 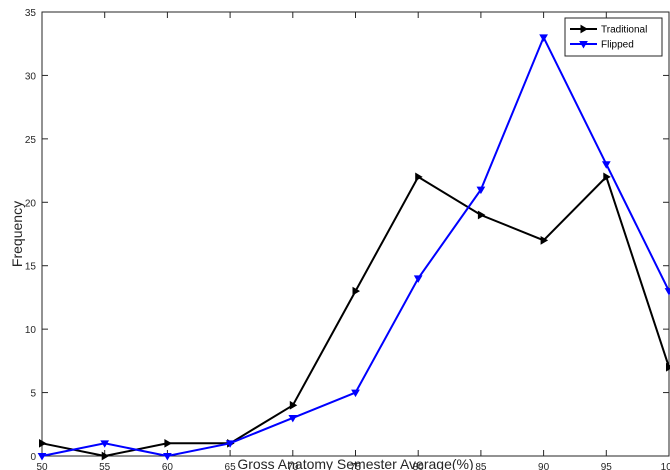 What do you see at coordinates (33, 394) in the screenshot?
I see `y-tick-label: 5` at bounding box center [33, 394].